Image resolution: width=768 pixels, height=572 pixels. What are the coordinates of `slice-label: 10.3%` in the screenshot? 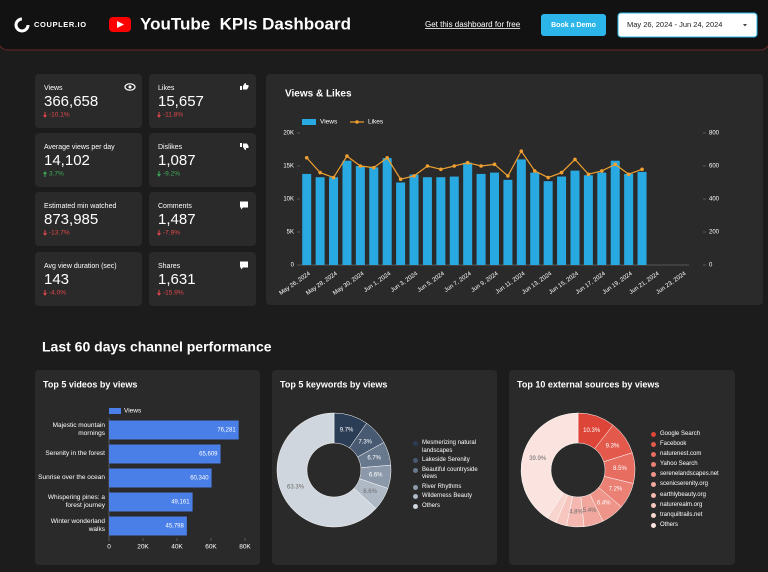 It's located at (592, 431).